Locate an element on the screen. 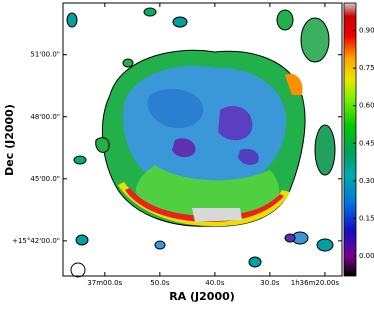 This screenshot has height=311, width=374. x-axis-label: RA (J2000) is located at coordinates (202, 296).